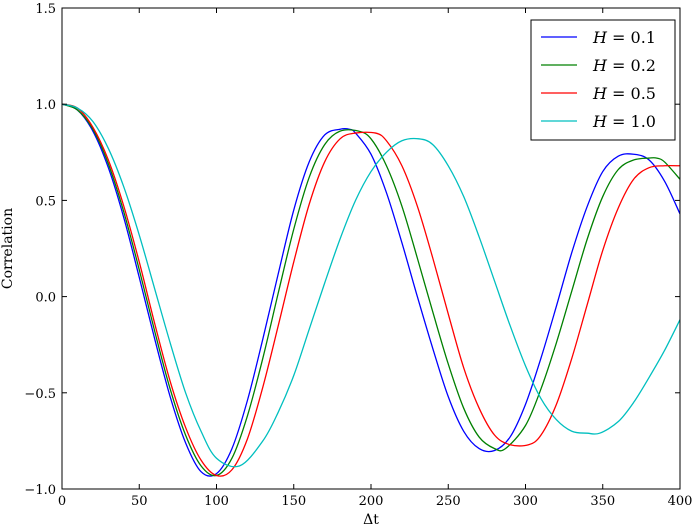  Describe the element at coordinates (448, 501) in the screenshot. I see `x-tick-label: 250` at that location.